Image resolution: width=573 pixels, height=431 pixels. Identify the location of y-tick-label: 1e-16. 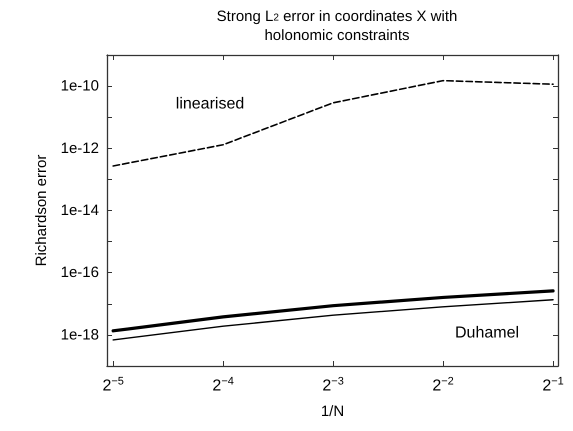
(79, 273).